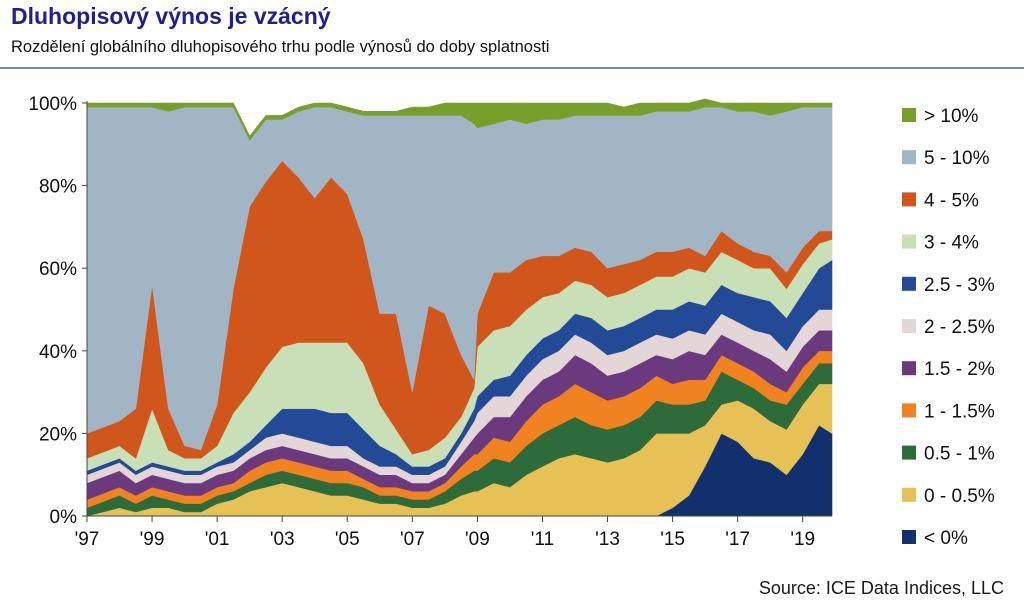  Describe the element at coordinates (347, 539) in the screenshot. I see `x-tick-label: '05` at that location.